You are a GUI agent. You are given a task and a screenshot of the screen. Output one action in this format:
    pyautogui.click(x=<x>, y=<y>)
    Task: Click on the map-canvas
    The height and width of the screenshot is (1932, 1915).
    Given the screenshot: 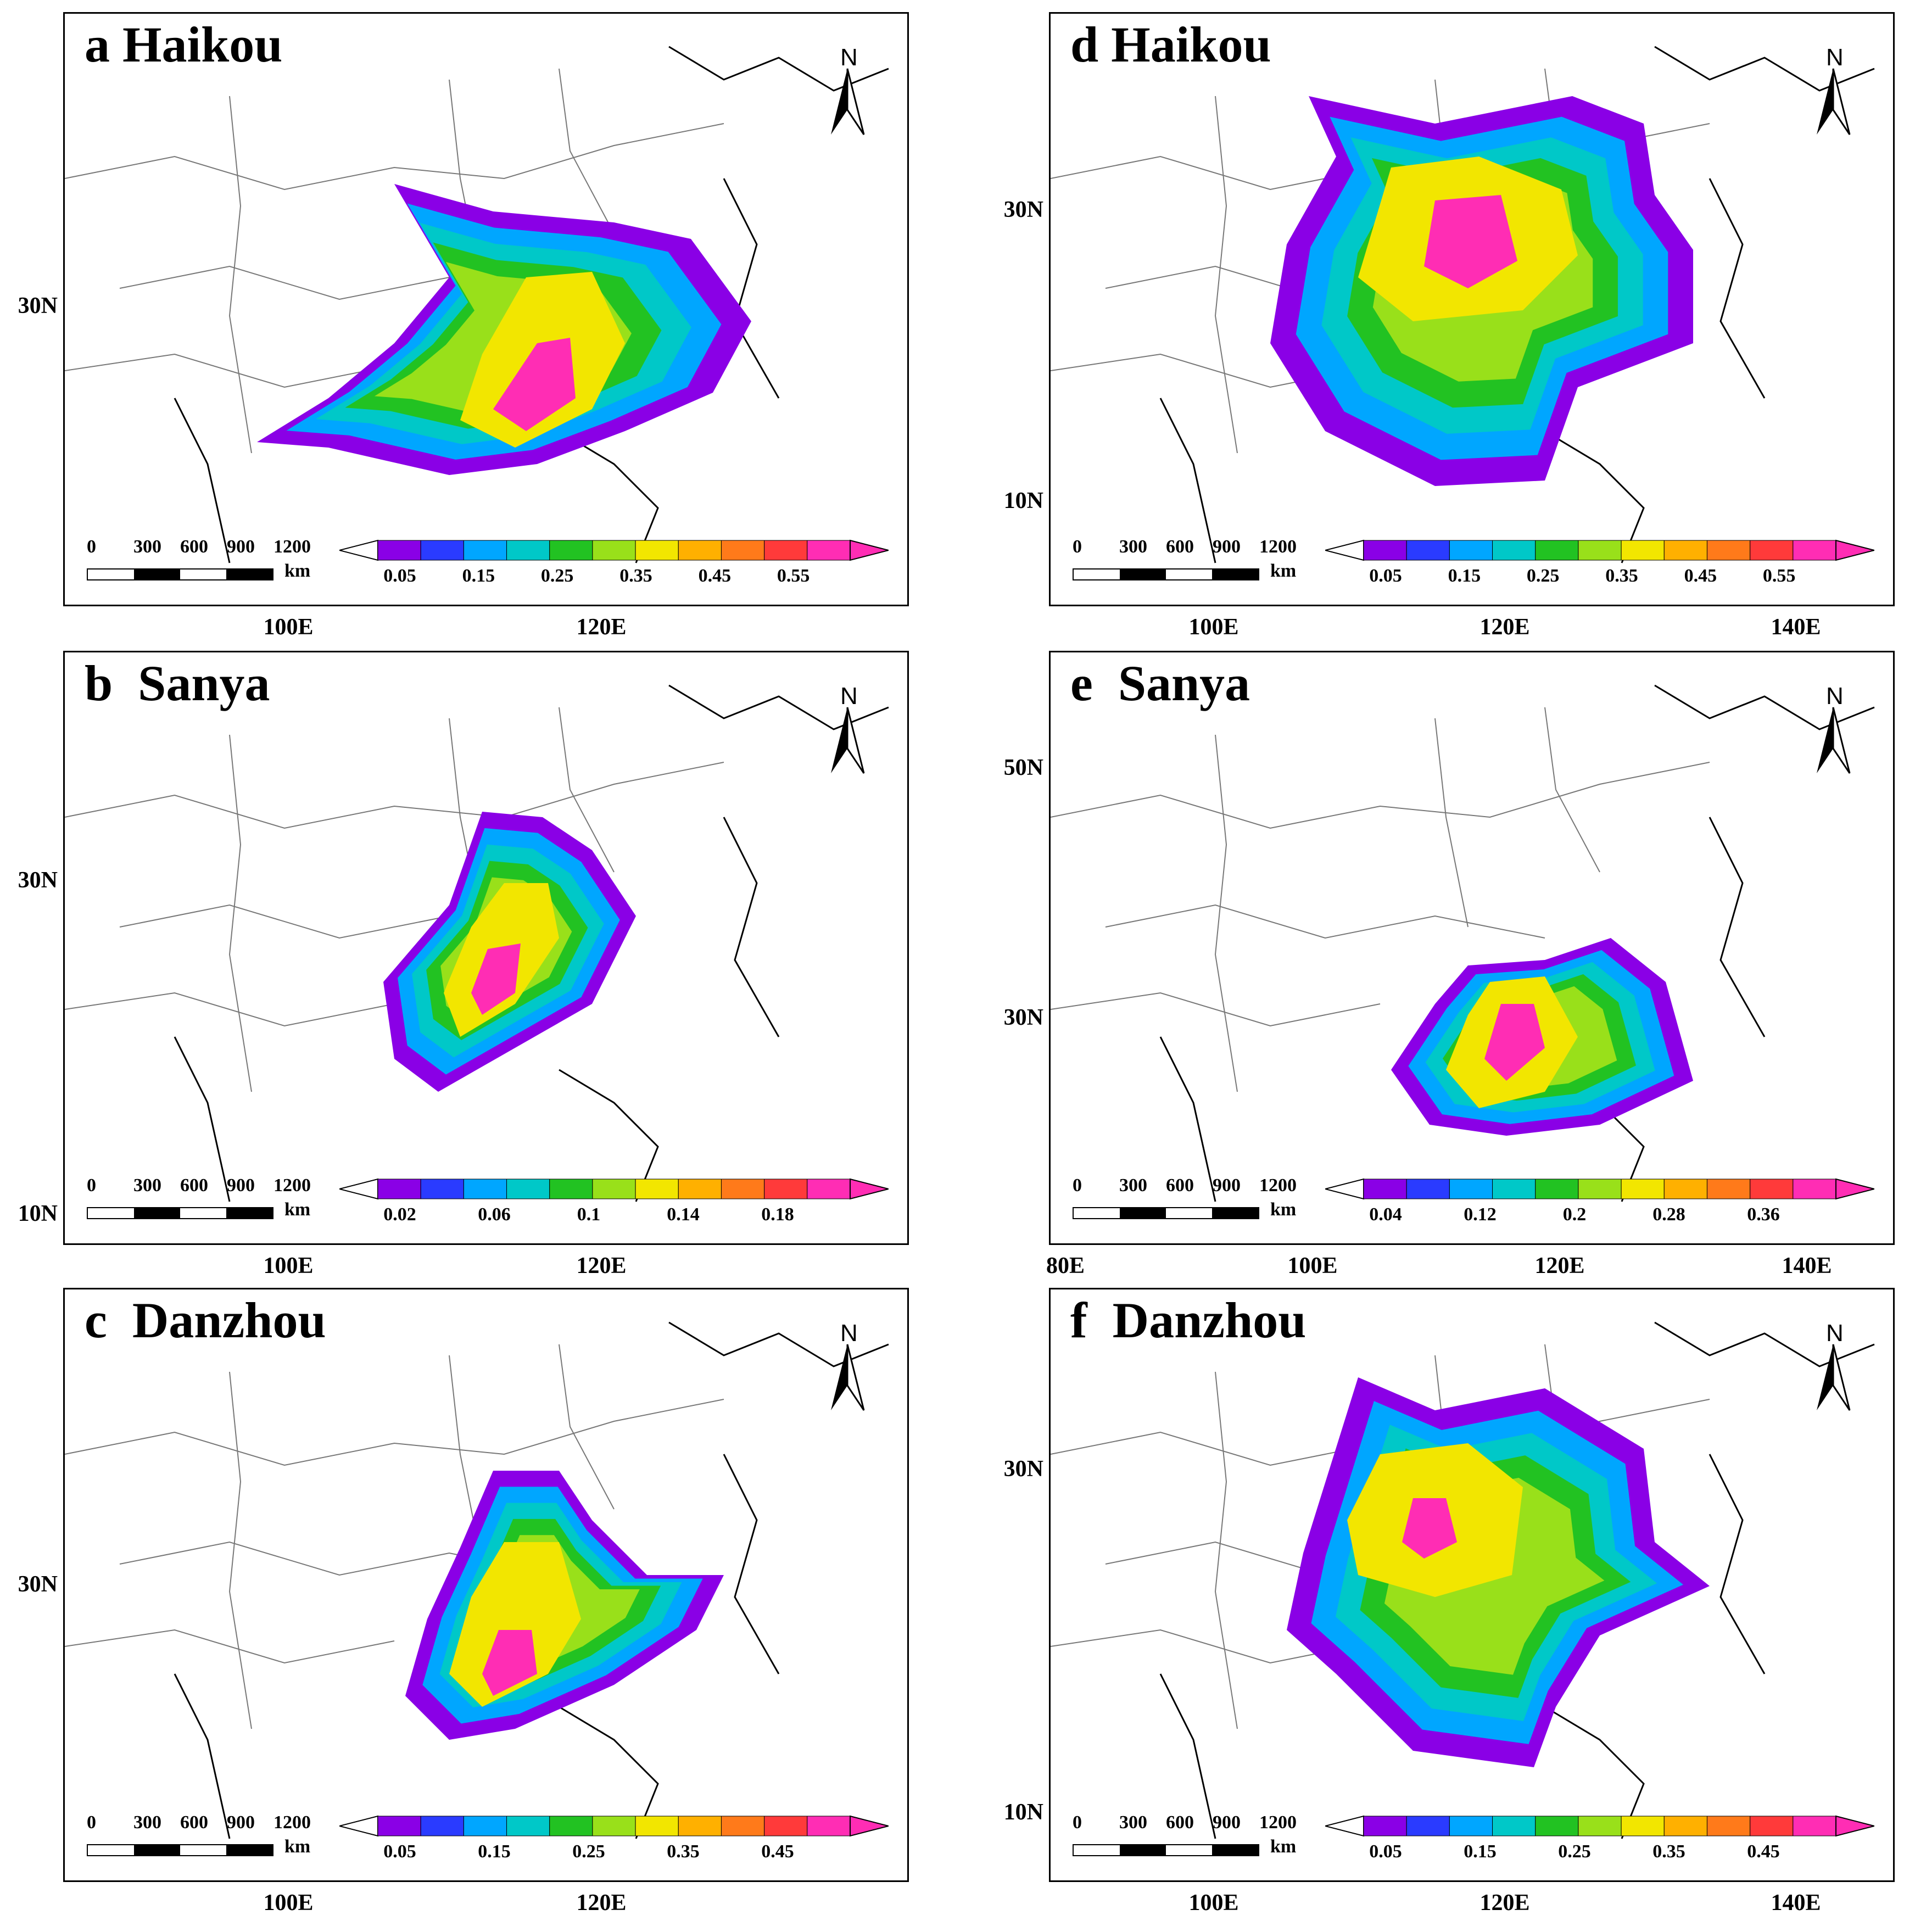 What is the action you would take?
    pyautogui.click(x=477, y=943)
    